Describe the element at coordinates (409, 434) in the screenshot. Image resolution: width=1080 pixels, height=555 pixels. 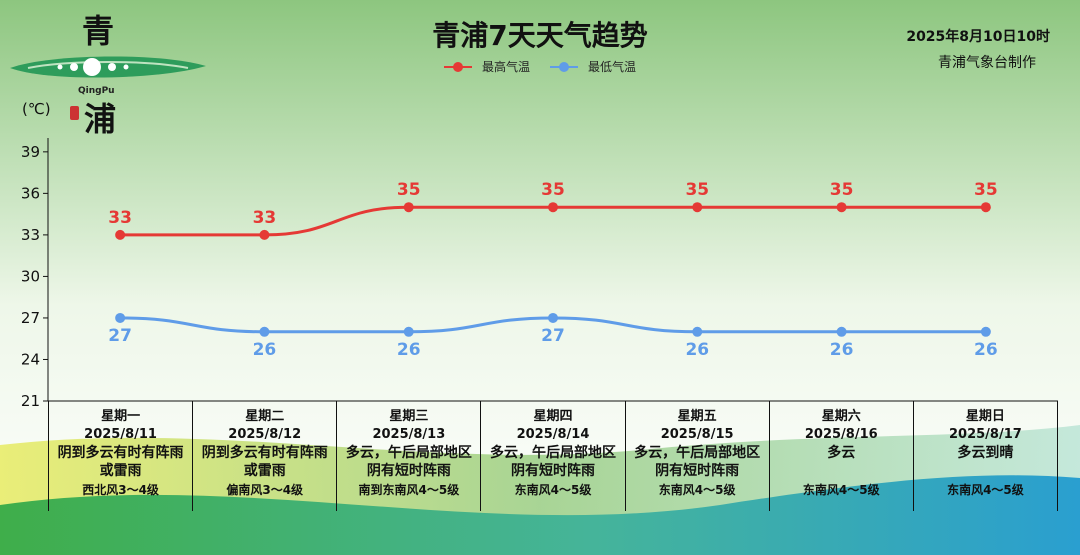
I see `forecast-date: 2025/8/13` at that location.